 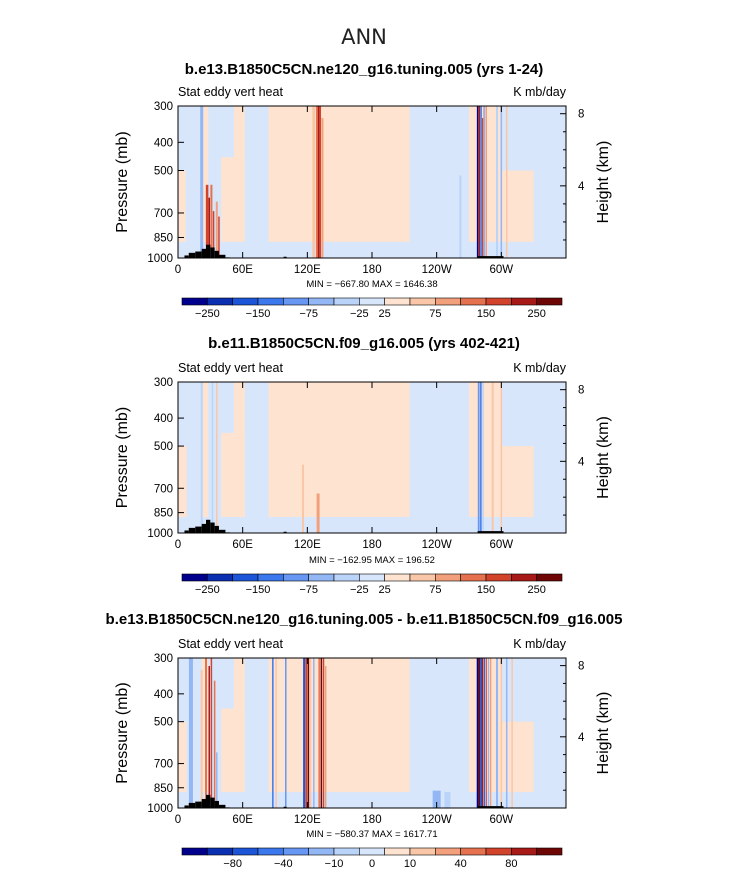 What do you see at coordinates (372, 864) in the screenshot?
I see `colorbar-label: 0` at bounding box center [372, 864].